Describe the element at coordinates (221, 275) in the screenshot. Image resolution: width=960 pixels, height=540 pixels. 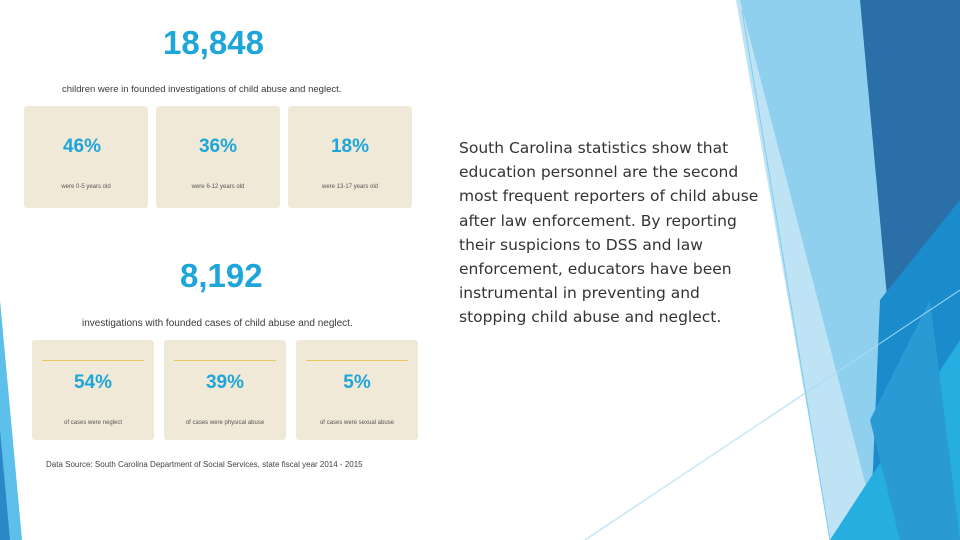
I see `total-investigations-number: 8,192` at that location.